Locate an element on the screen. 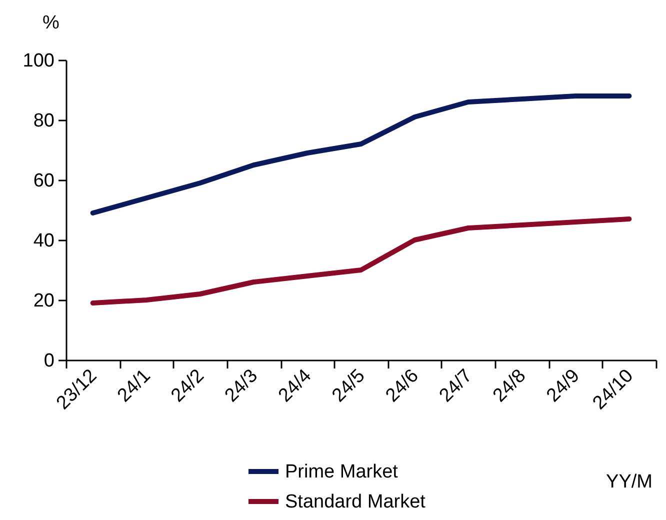 This screenshot has width=666, height=520. y-axis-title: % is located at coordinates (51, 23).